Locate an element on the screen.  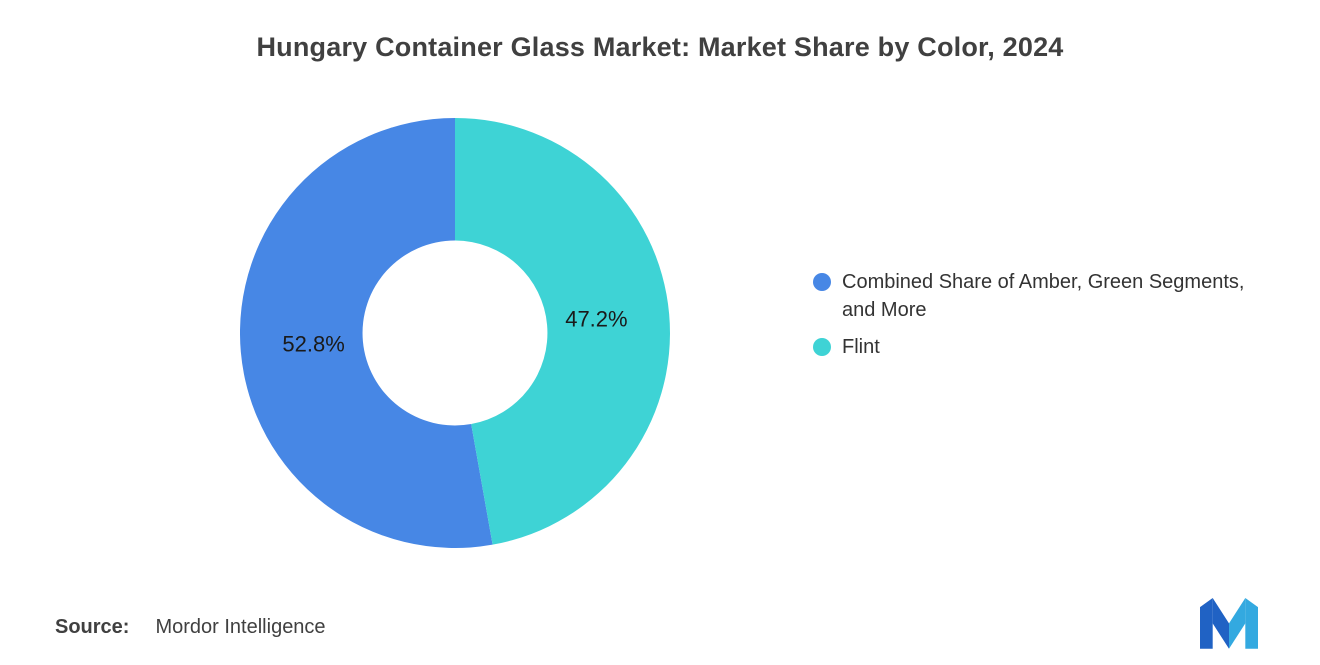
slice-value-label-2: 47.2% is located at coordinates (596, 318).